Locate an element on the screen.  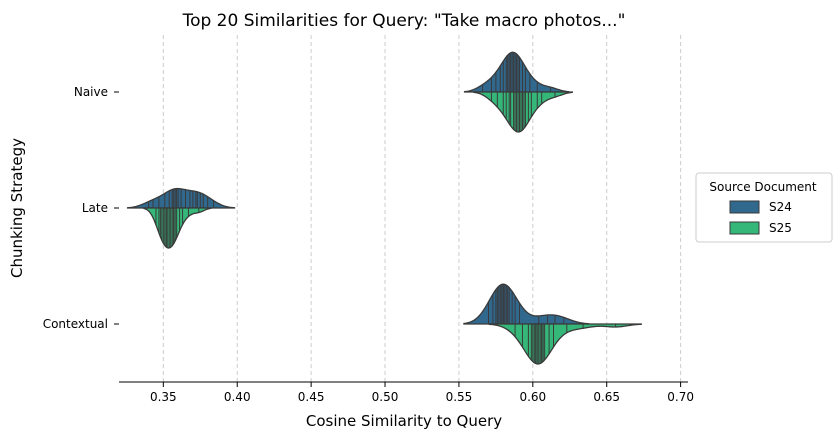
x-axis-ticks: 0.35 0.40 0.45 0.50 0.55 0.60 0.65 0.70 is located at coordinates (422, 393).